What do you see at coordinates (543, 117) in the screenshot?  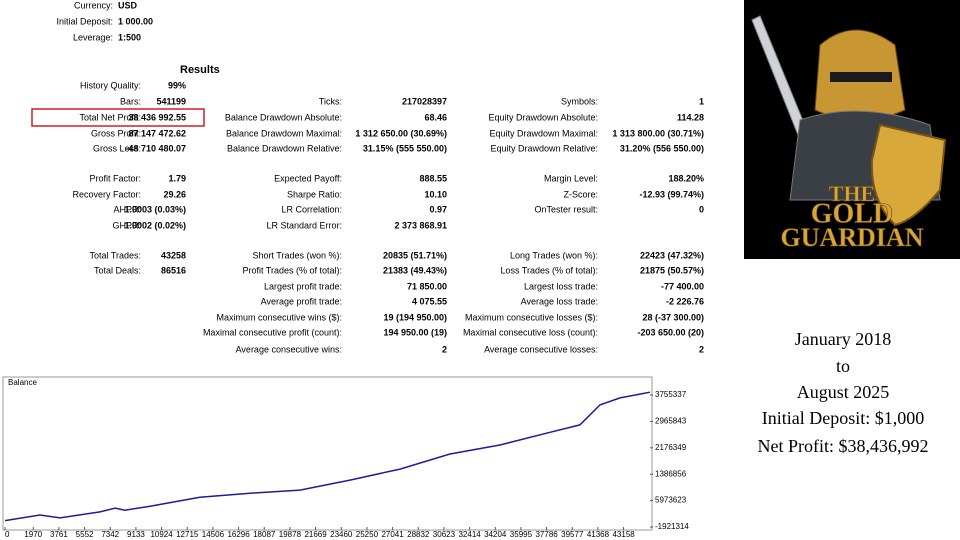 I see `field-label: Equity Drawdown Absolute:` at bounding box center [543, 117].